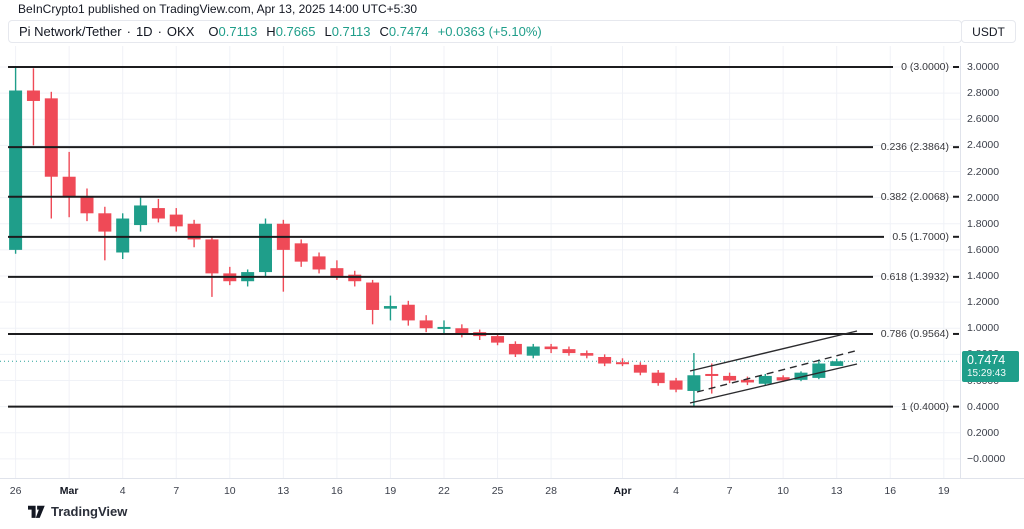 Image resolution: width=1024 pixels, height=529 pixels. What do you see at coordinates (36, 511) in the screenshot?
I see `tradingview-logo-icon` at bounding box center [36, 511].